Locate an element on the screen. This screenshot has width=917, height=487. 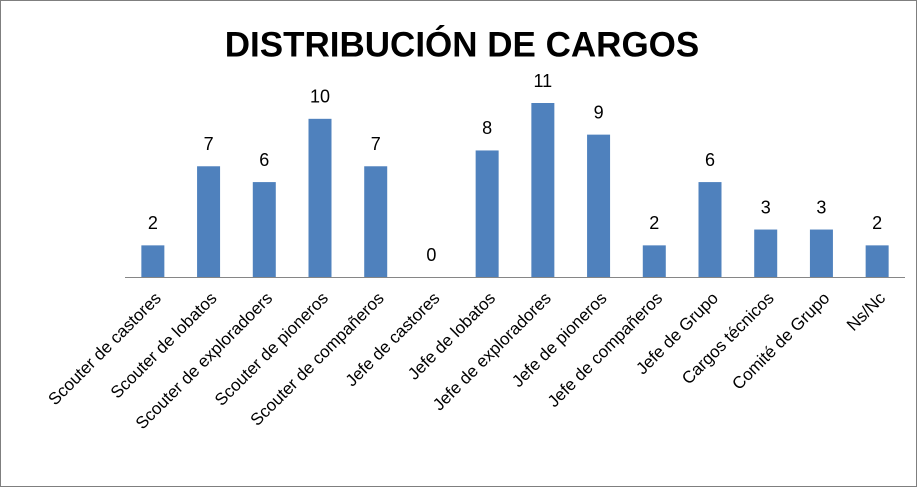
value-label: 11 is located at coordinates (543, 81).